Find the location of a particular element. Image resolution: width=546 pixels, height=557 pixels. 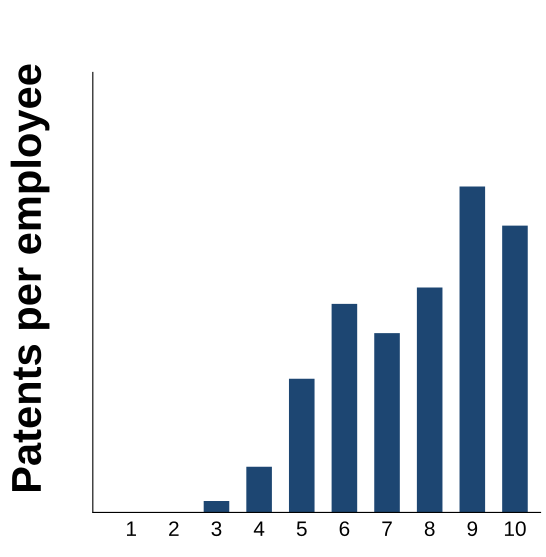

y-axis-title: Patents per employee is located at coordinates (30, 278).